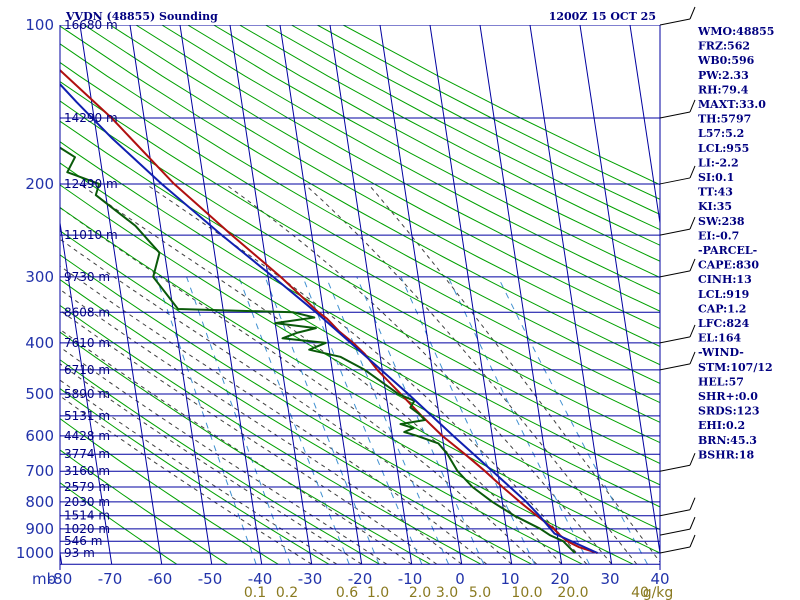 The image size is (800, 600). What do you see at coordinates (609, 579) in the screenshot?
I see `temperature-tick-label: 30` at bounding box center [609, 579].